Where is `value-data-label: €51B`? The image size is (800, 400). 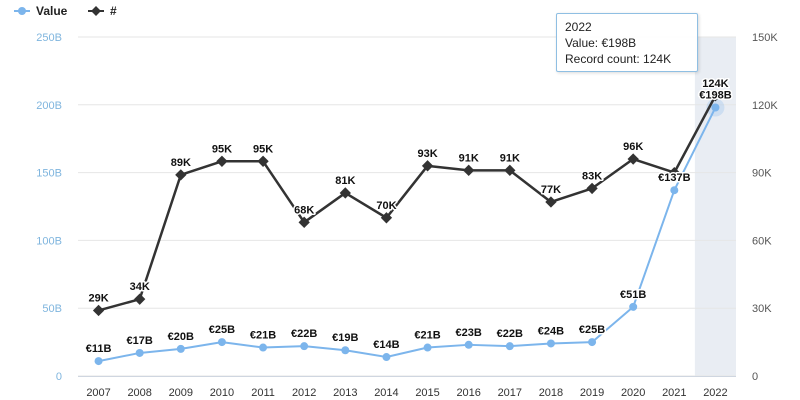
value-data-label: €51B is located at coordinates (633, 295).